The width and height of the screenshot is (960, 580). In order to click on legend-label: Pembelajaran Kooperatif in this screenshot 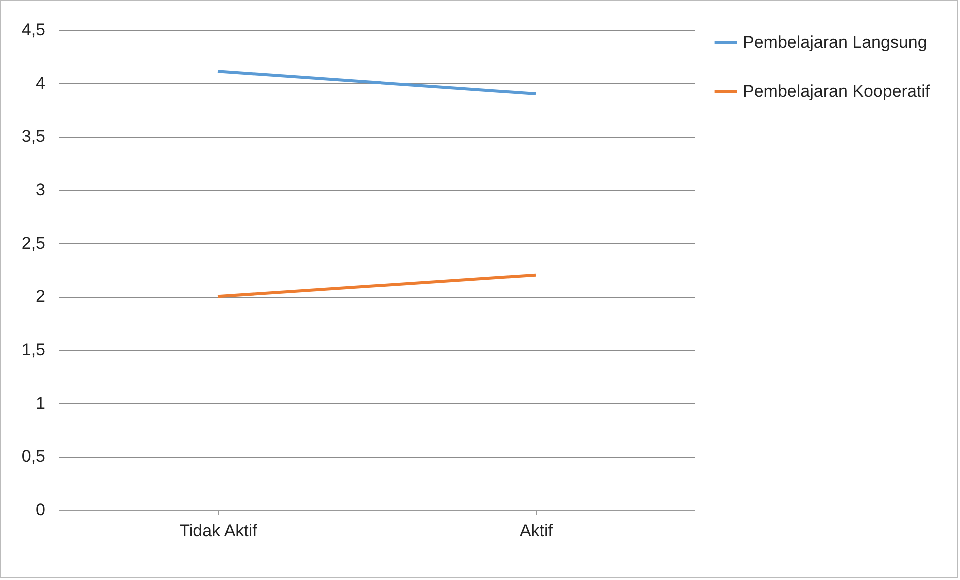, I will do `click(836, 91)`.